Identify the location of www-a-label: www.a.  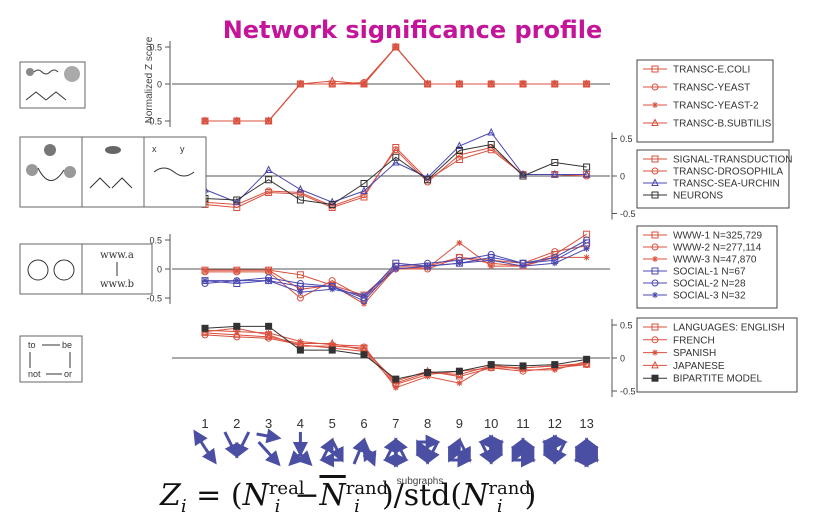
(117, 255).